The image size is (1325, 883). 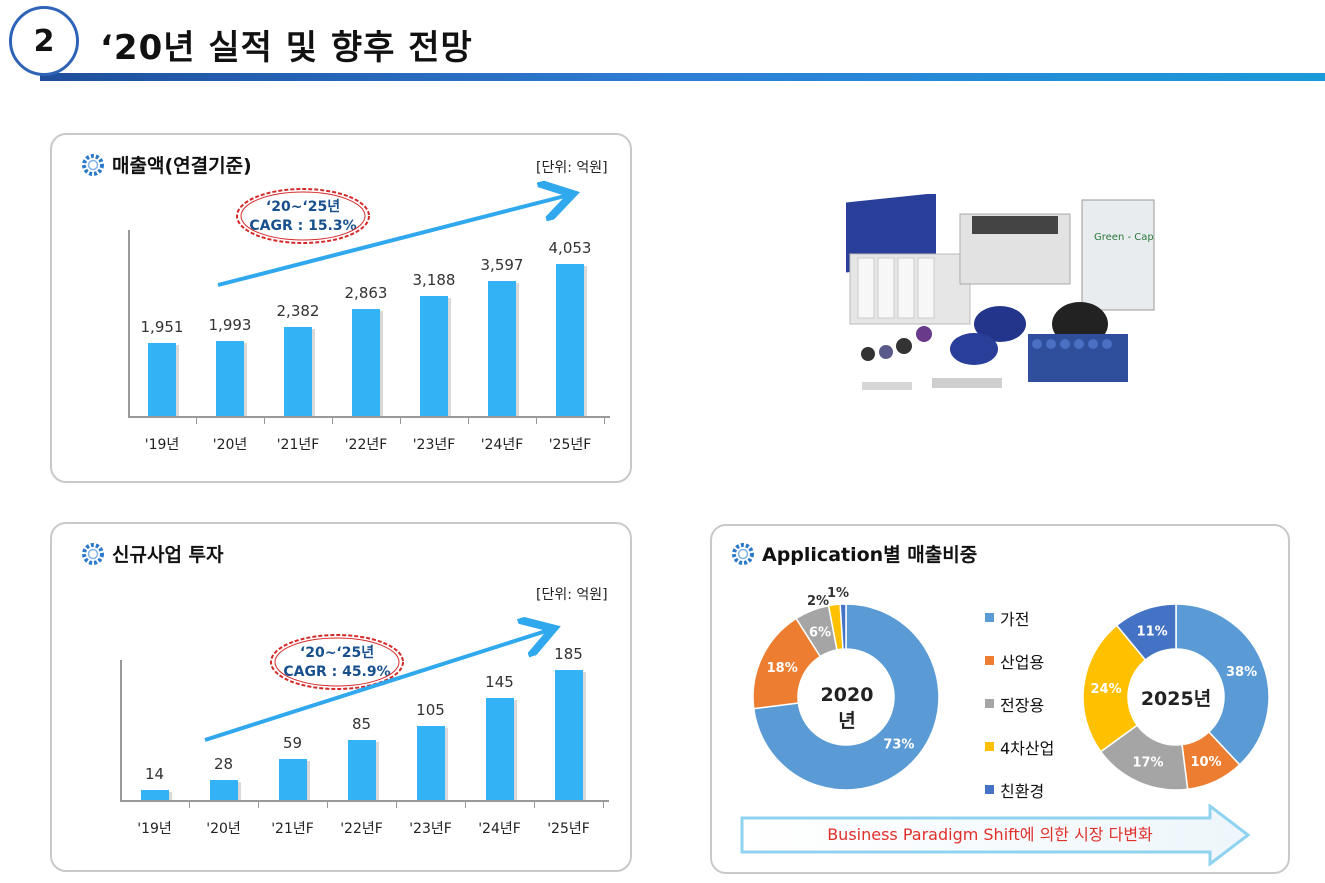 I want to click on paradigm-shift-banner-arrow, so click(x=995, y=835).